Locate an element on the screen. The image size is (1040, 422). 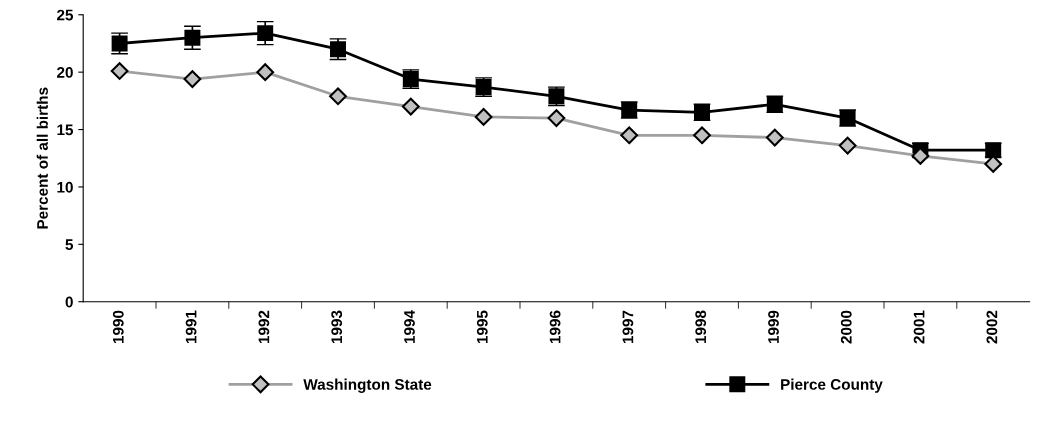
x-tick-label: 2002 is located at coordinates (992, 327).